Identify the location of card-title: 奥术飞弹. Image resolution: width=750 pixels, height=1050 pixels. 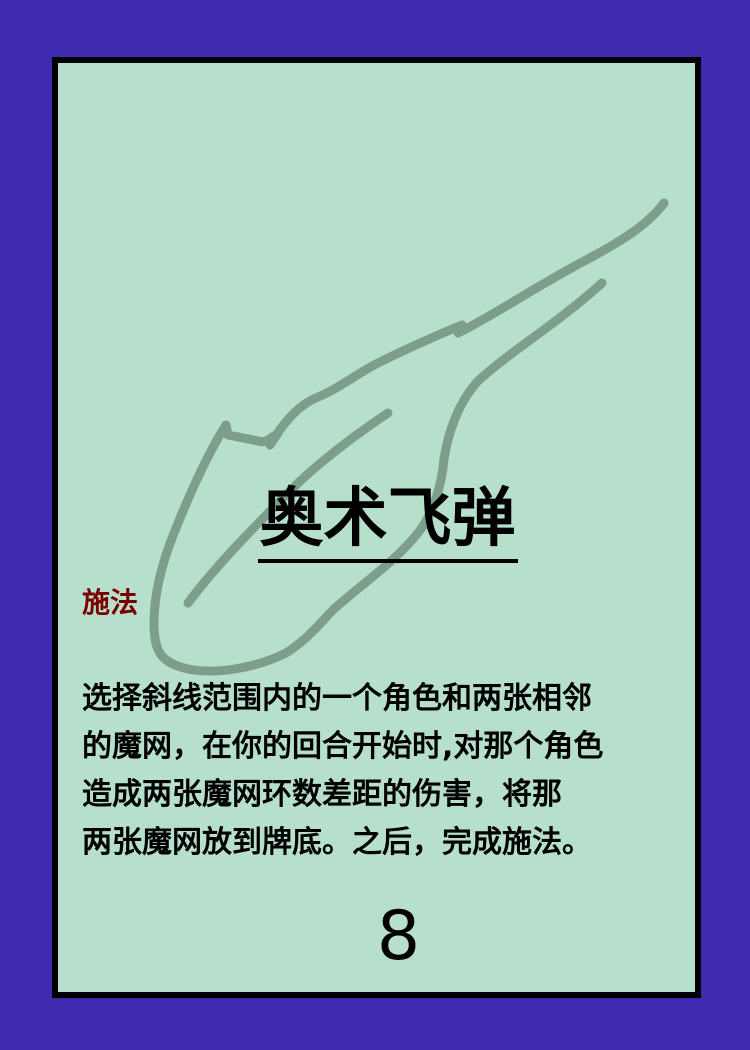
(376, 522).